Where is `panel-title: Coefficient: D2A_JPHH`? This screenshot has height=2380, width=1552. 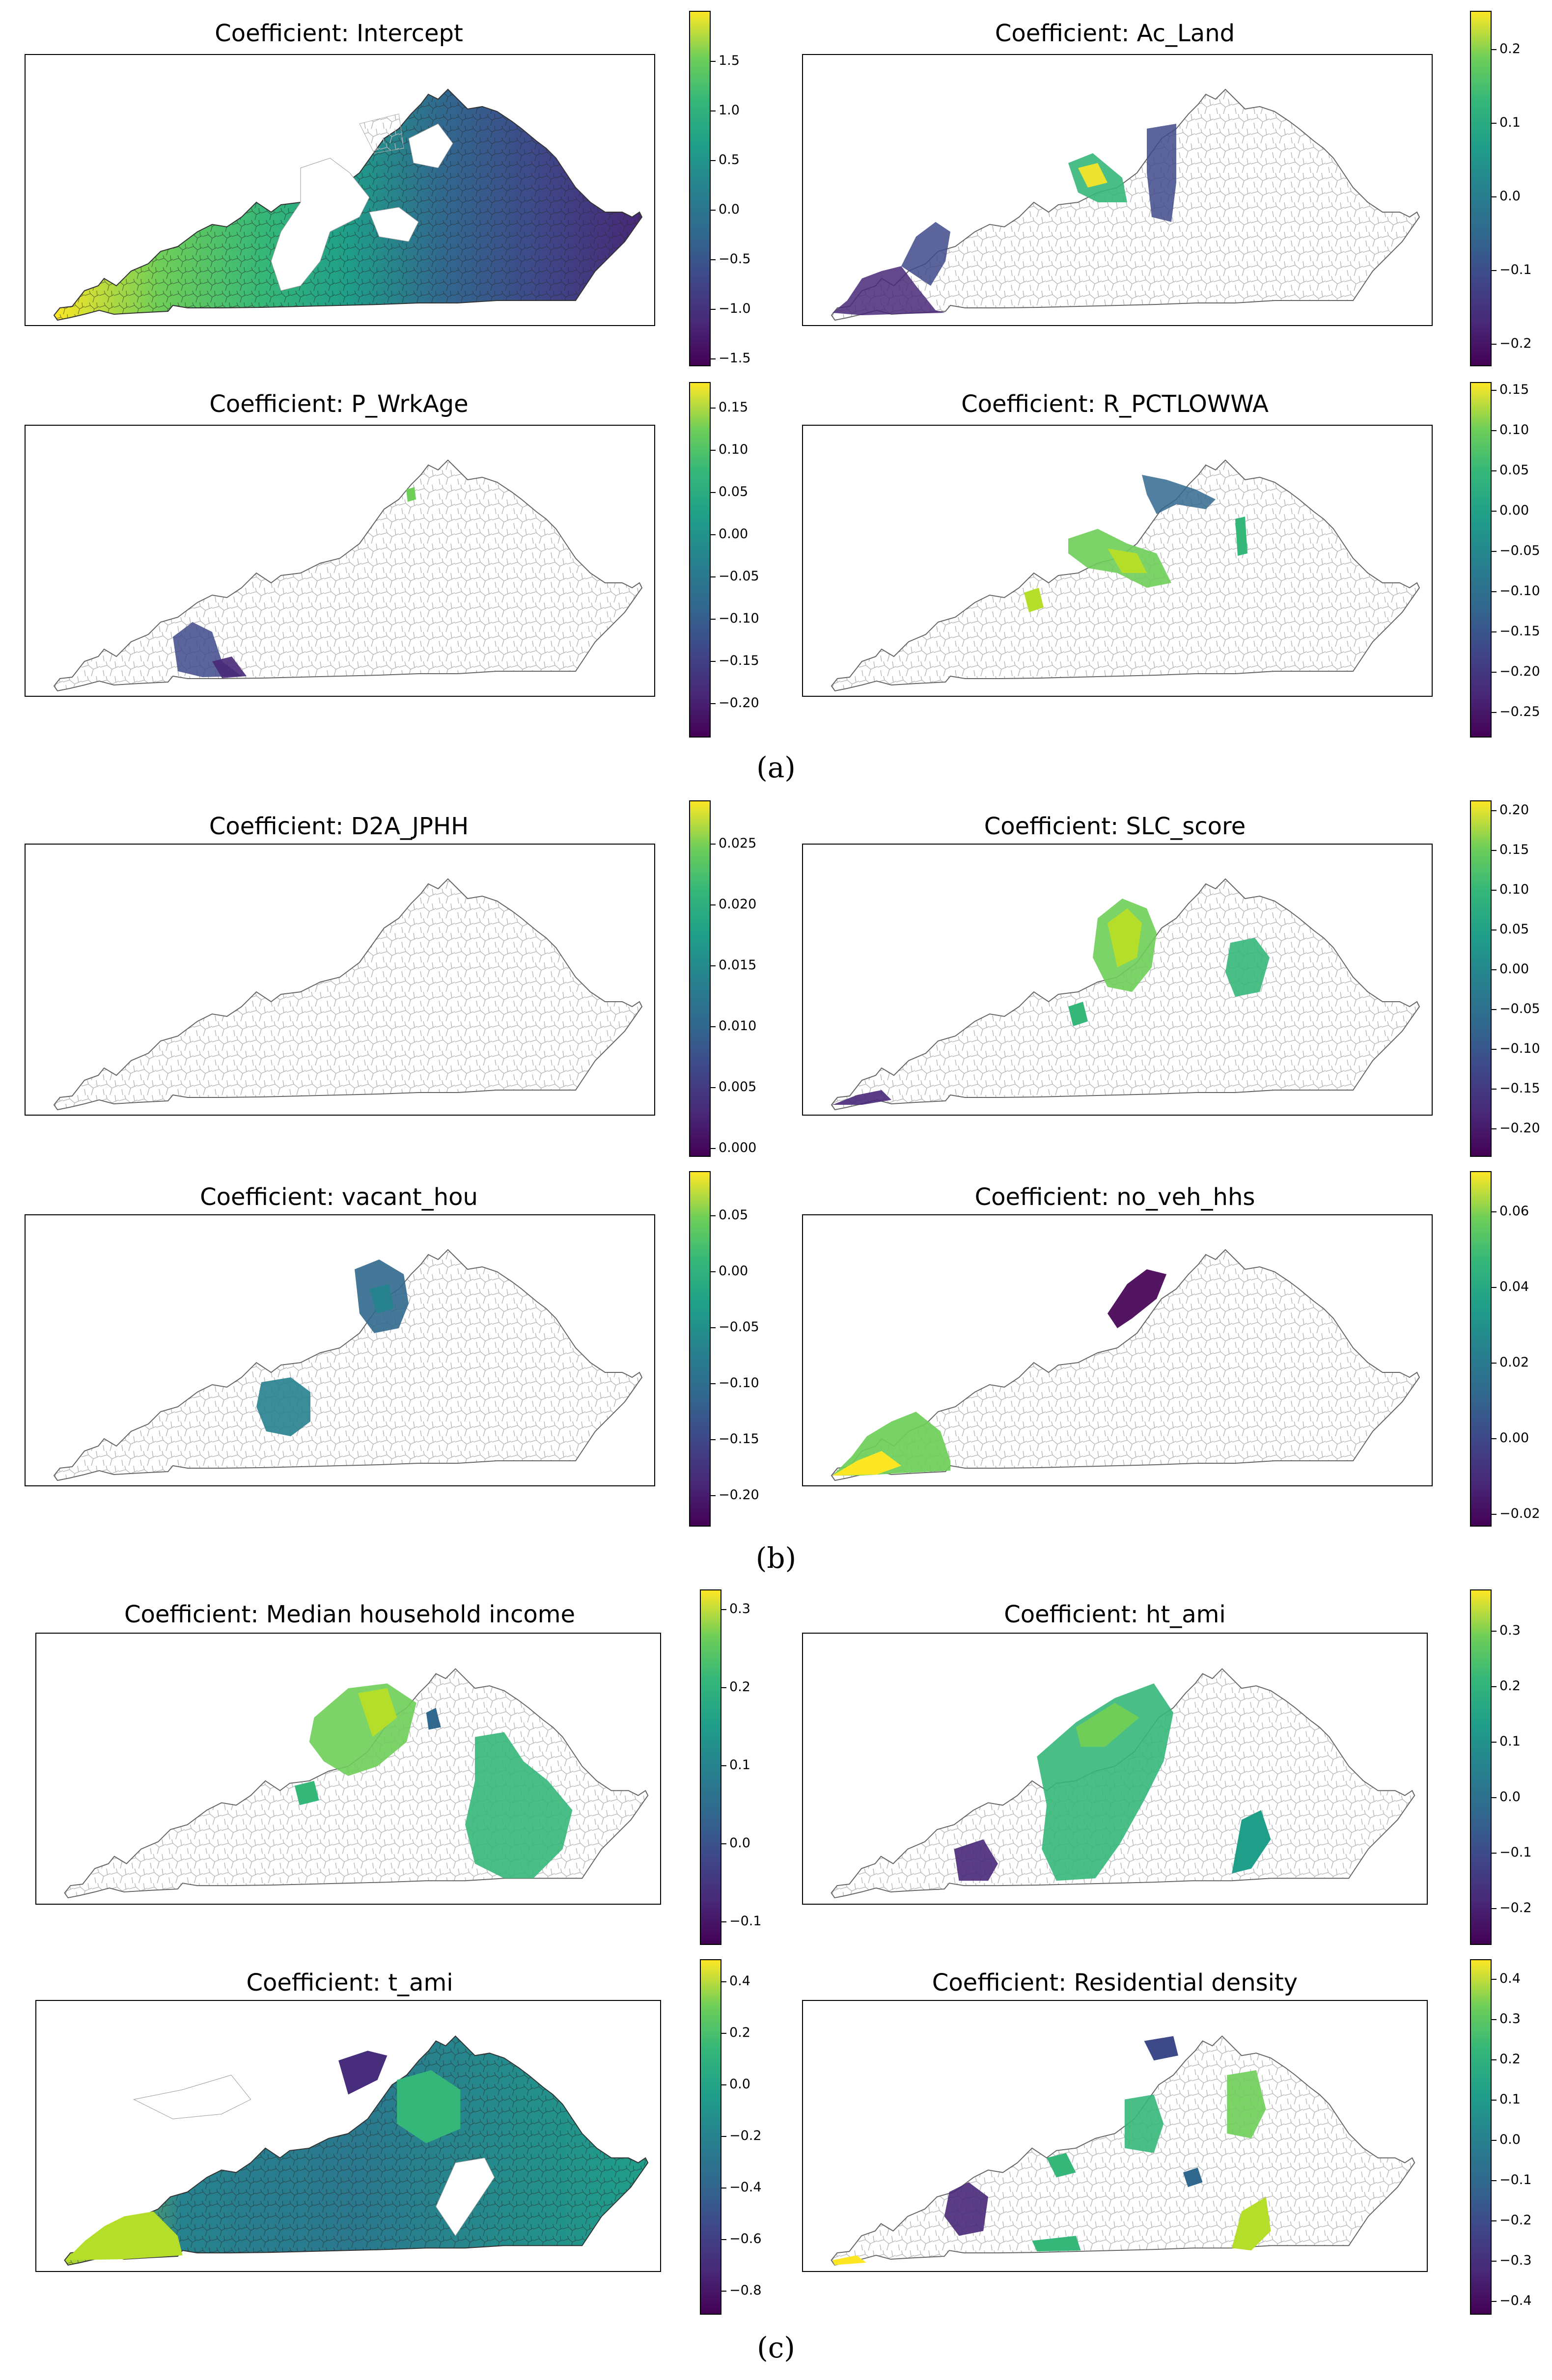
panel-title: Coefficient: D2A_JPHH is located at coordinates (339, 826).